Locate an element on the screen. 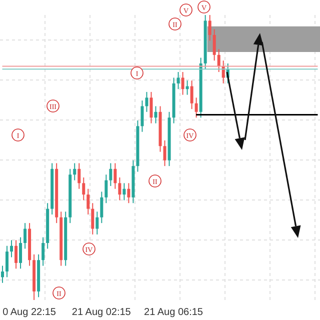 This screenshot has width=320, height=320. x-tick-label: 21 Aug 06:15 is located at coordinates (174, 312).